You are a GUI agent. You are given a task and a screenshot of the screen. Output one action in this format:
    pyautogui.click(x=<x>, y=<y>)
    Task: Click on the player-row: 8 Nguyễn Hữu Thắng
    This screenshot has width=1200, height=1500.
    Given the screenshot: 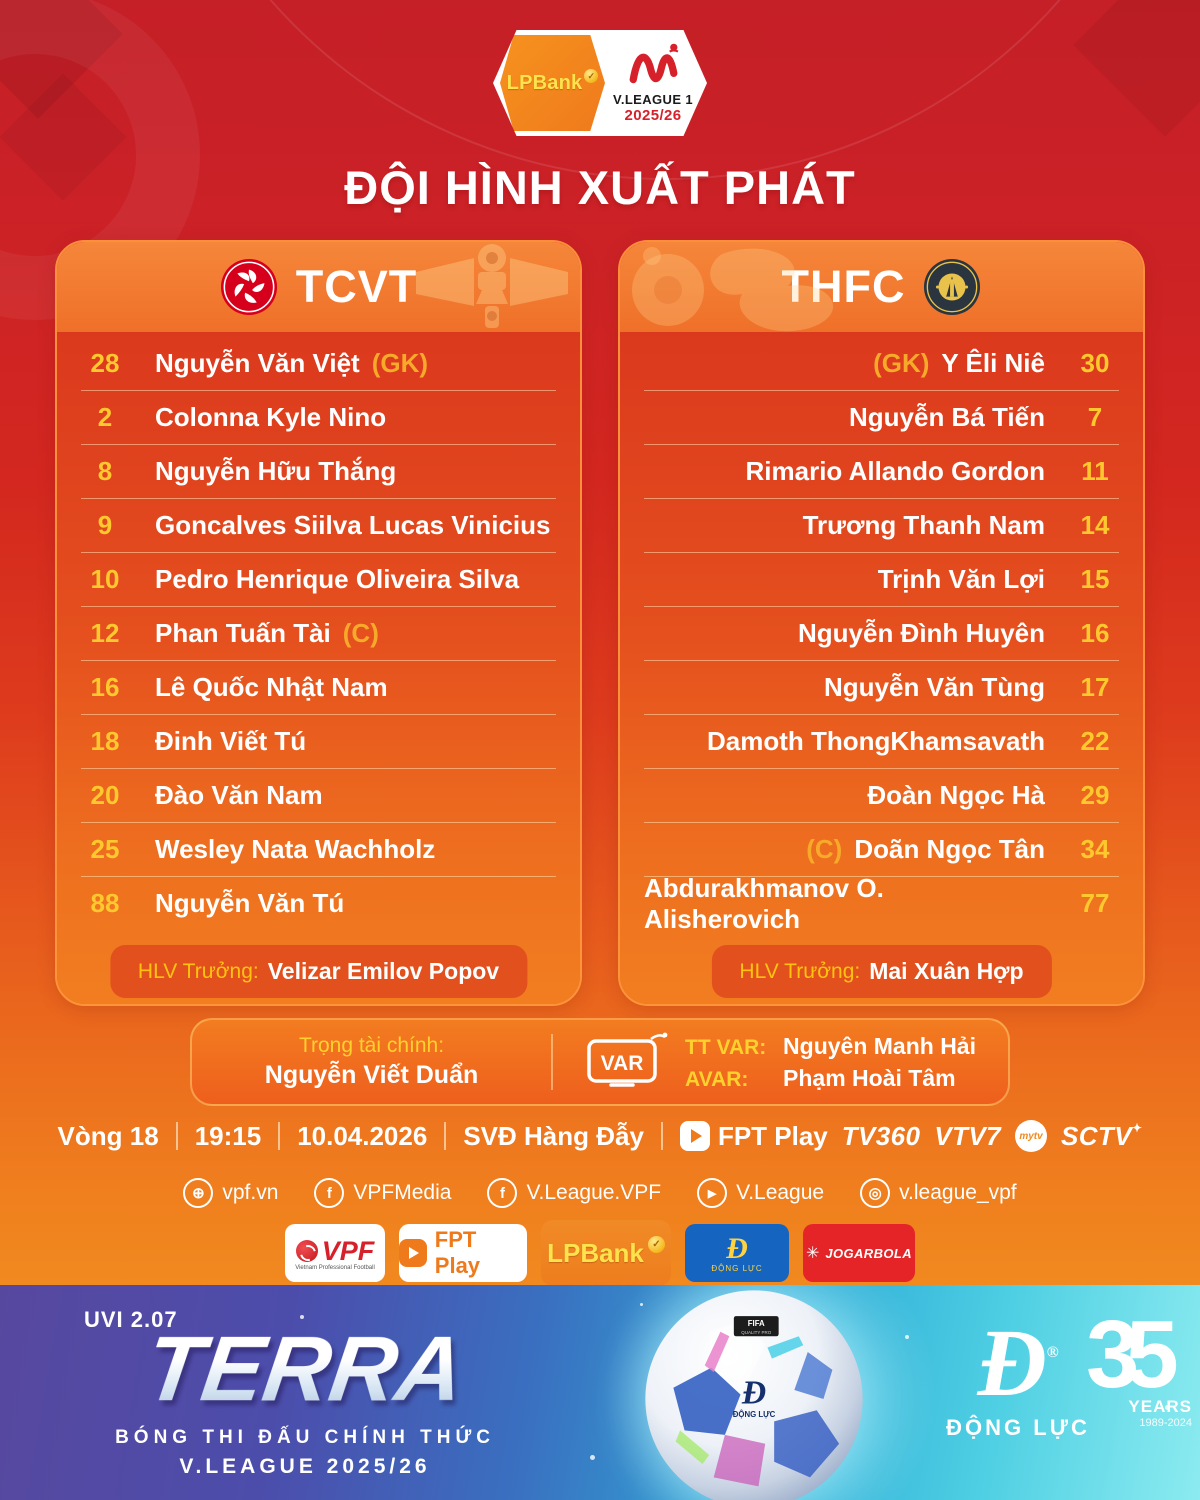 What is the action you would take?
    pyautogui.click(x=318, y=471)
    